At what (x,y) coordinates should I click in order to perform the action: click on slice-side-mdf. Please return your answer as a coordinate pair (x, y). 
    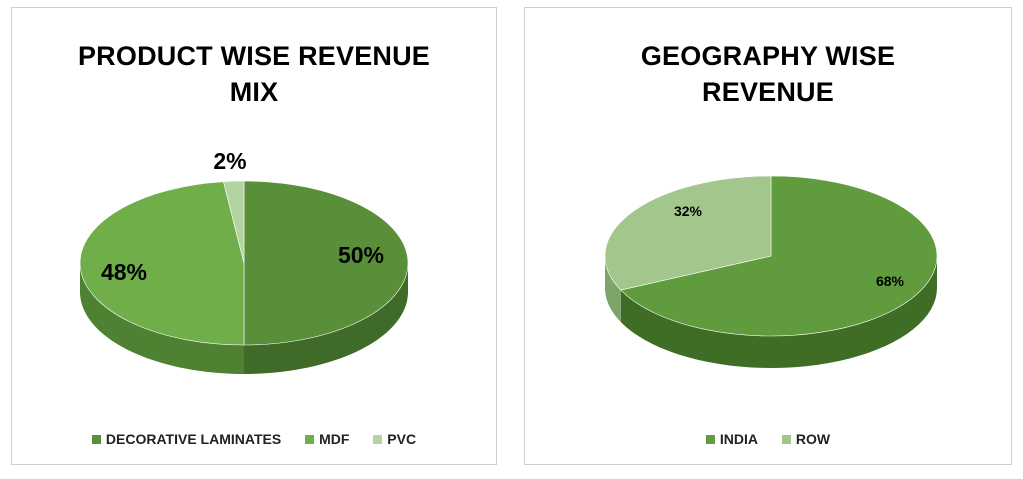
    Looking at the image, I should click on (162, 318).